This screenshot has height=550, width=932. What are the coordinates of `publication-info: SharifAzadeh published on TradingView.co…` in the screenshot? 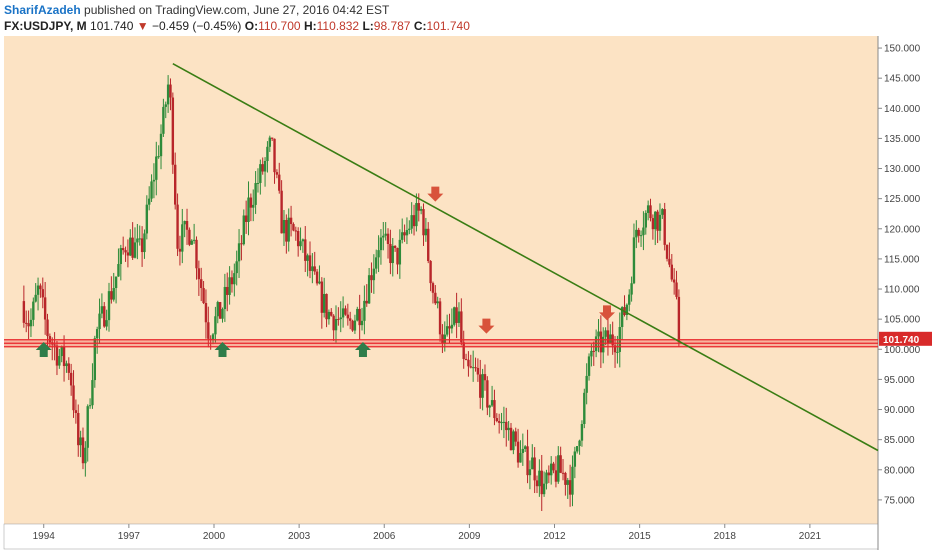 It's located at (196, 10).